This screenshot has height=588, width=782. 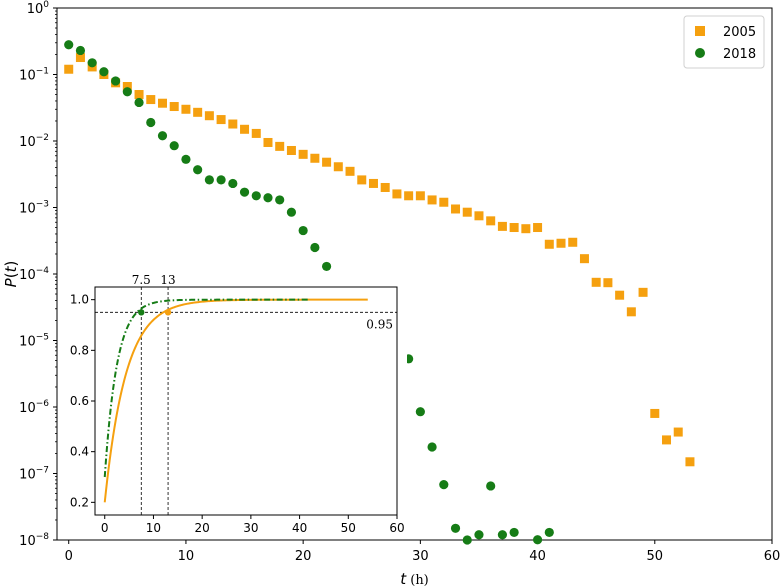 I want to click on y-axis-title: P(t), so click(x=11, y=274).